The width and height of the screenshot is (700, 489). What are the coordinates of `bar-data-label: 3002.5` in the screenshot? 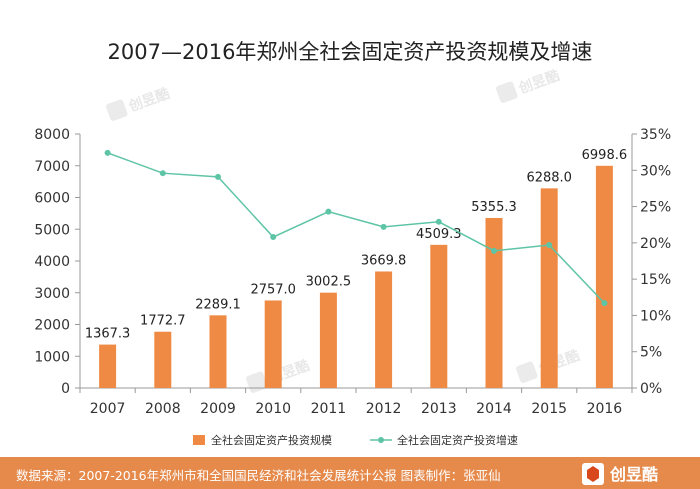 It's located at (329, 282).